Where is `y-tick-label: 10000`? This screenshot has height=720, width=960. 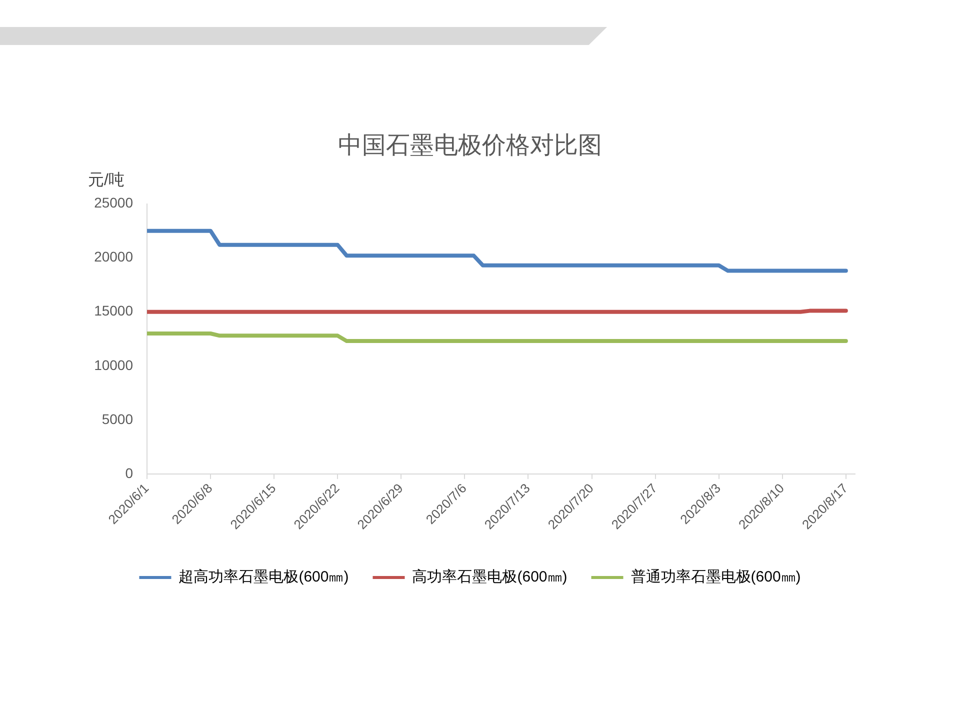
y-tick-label: 10000 is located at coordinates (114, 364).